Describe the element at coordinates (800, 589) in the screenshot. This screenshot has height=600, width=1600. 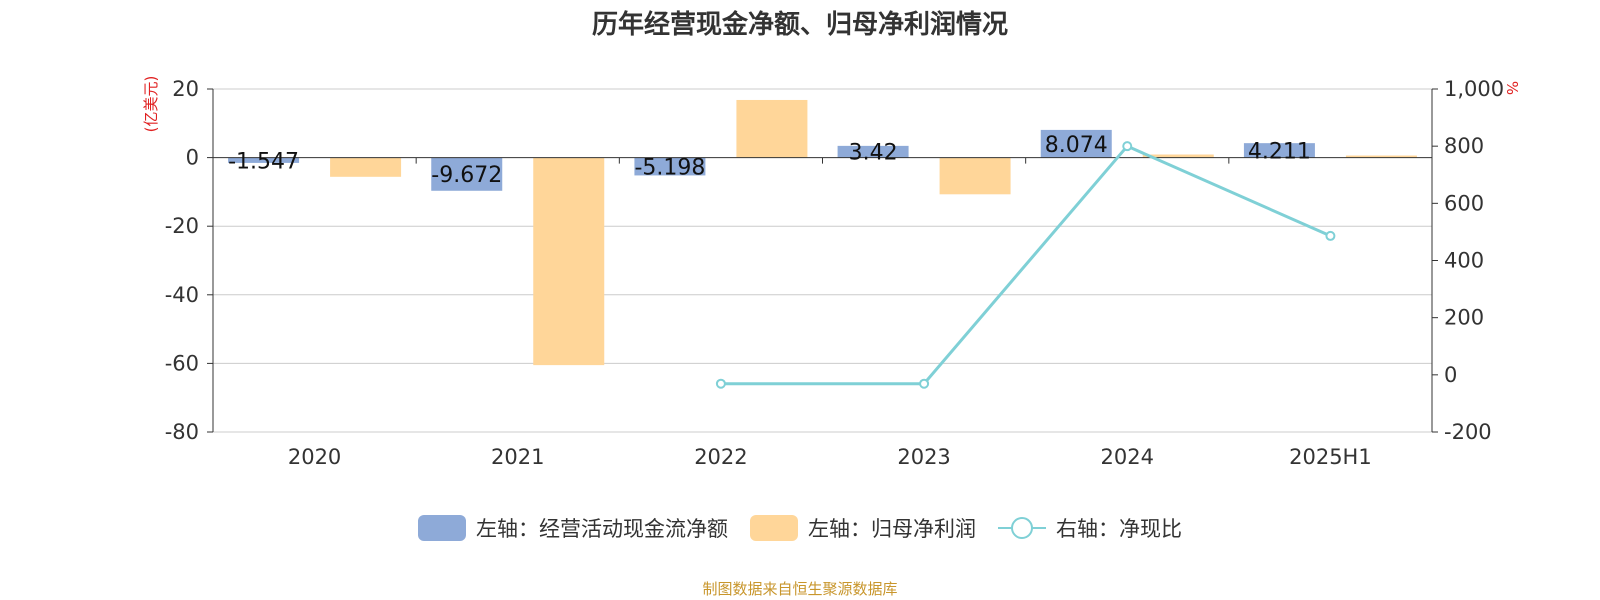
I see `source-note: 制图数据来自恒生聚源数据库` at that location.